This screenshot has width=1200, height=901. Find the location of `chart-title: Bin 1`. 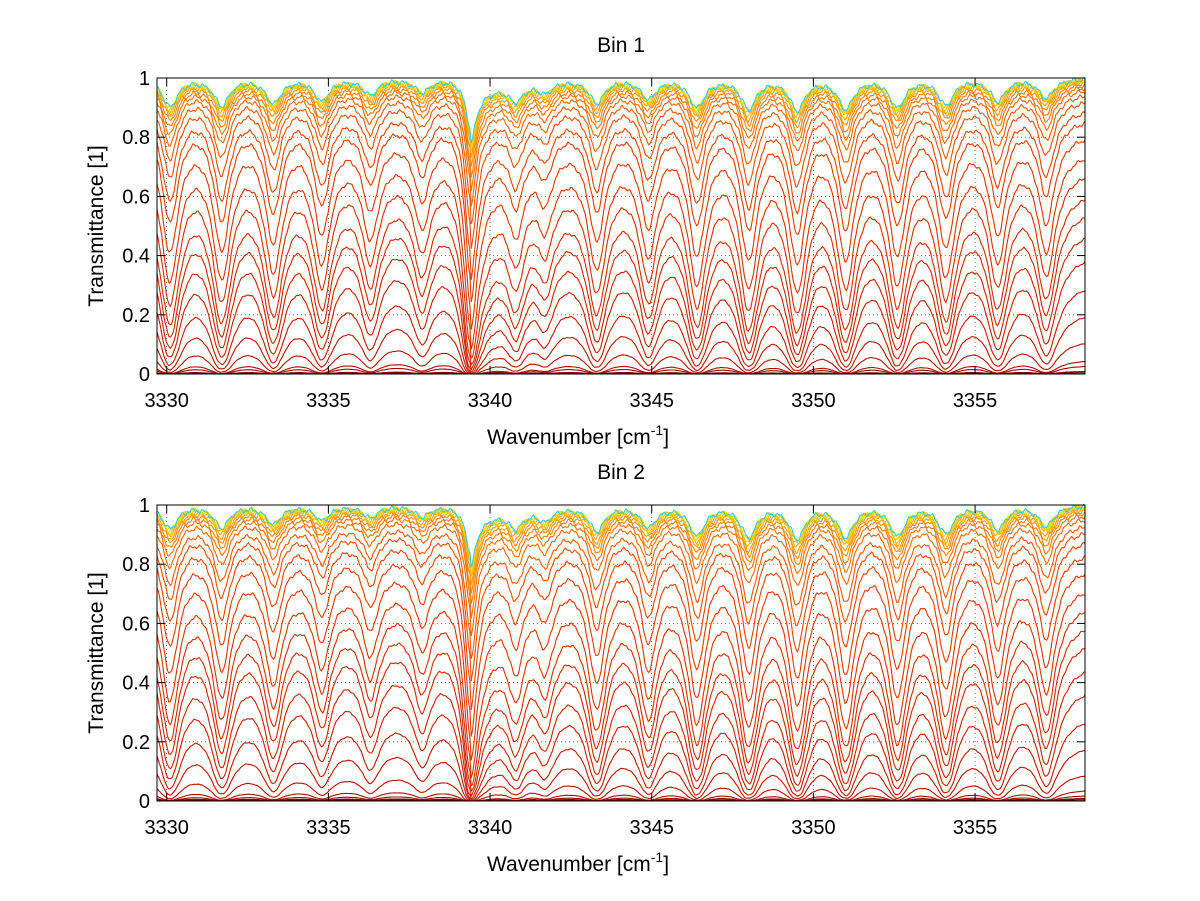

chart-title: Bin 1 is located at coordinates (621, 45).